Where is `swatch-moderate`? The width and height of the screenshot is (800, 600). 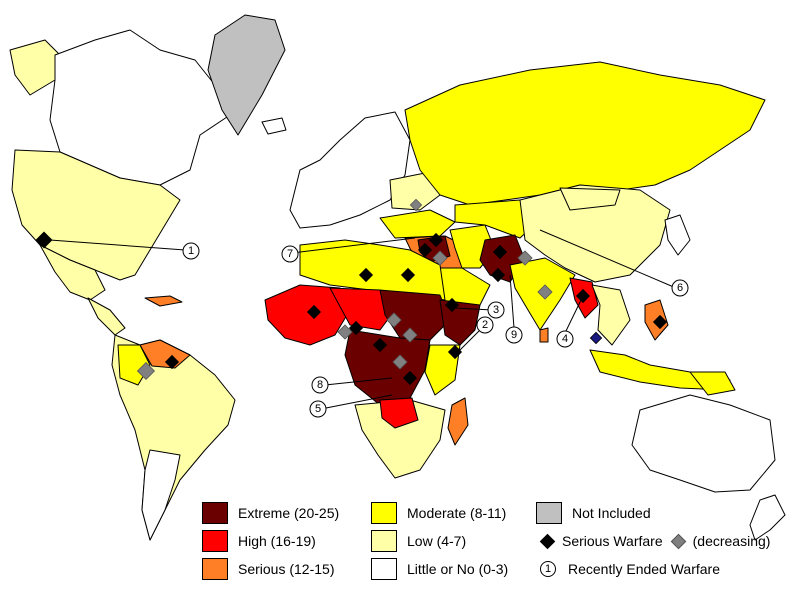 swatch-moderate is located at coordinates (384, 513).